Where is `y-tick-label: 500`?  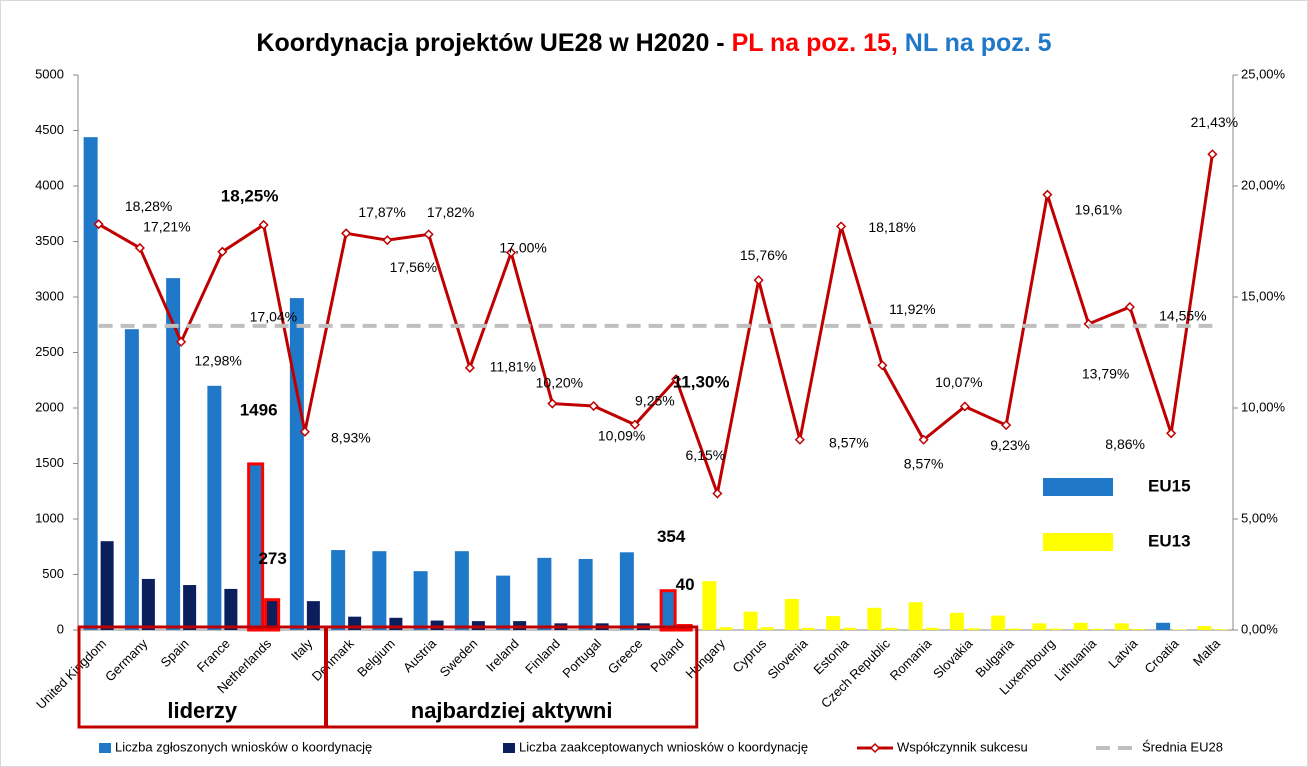 y-tick-label: 500 is located at coordinates (53, 573).